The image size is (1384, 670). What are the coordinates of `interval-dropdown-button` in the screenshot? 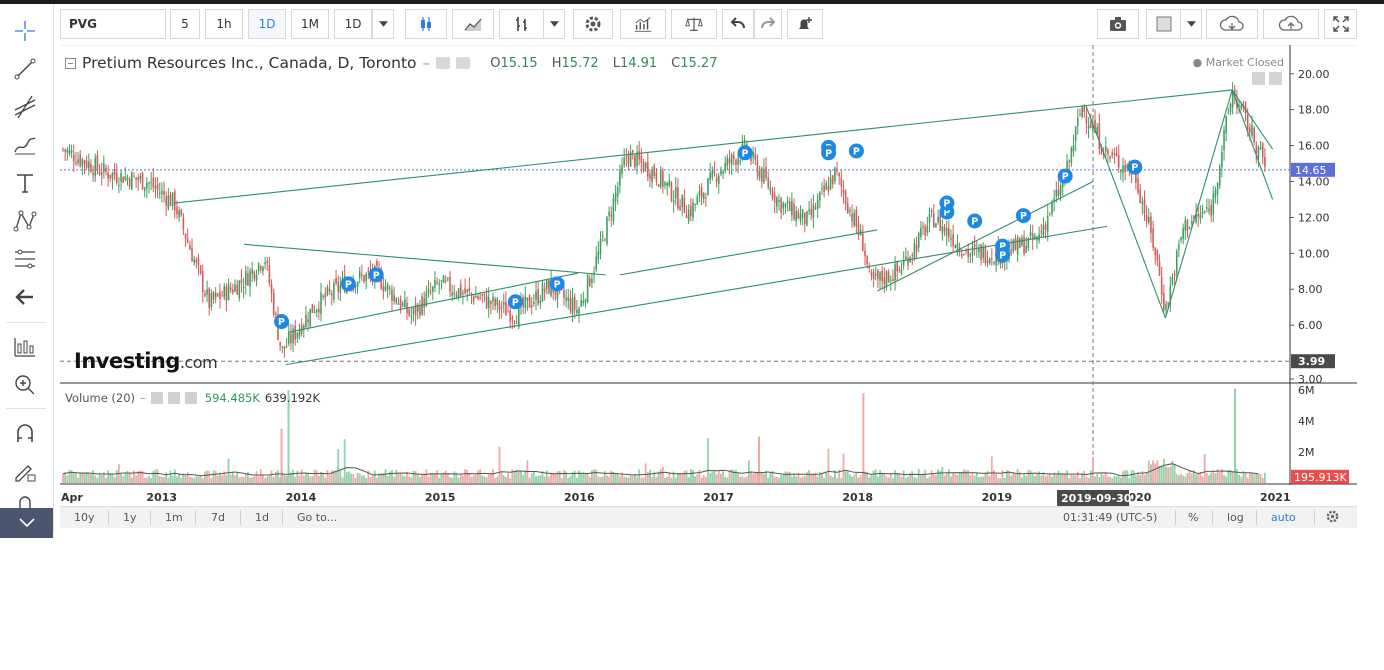 It's located at (383, 24).